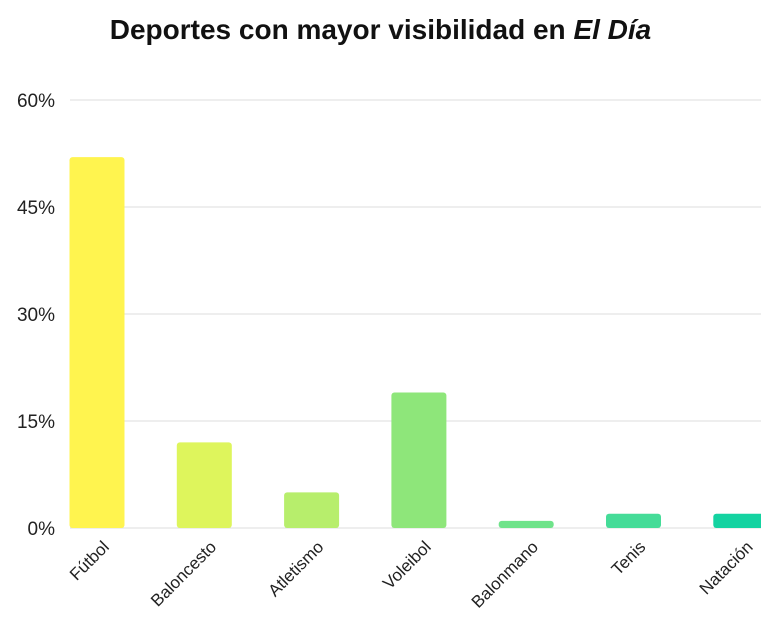 The image size is (761, 624). What do you see at coordinates (183, 573) in the screenshot?
I see `x-category-label: Baloncesto` at bounding box center [183, 573].